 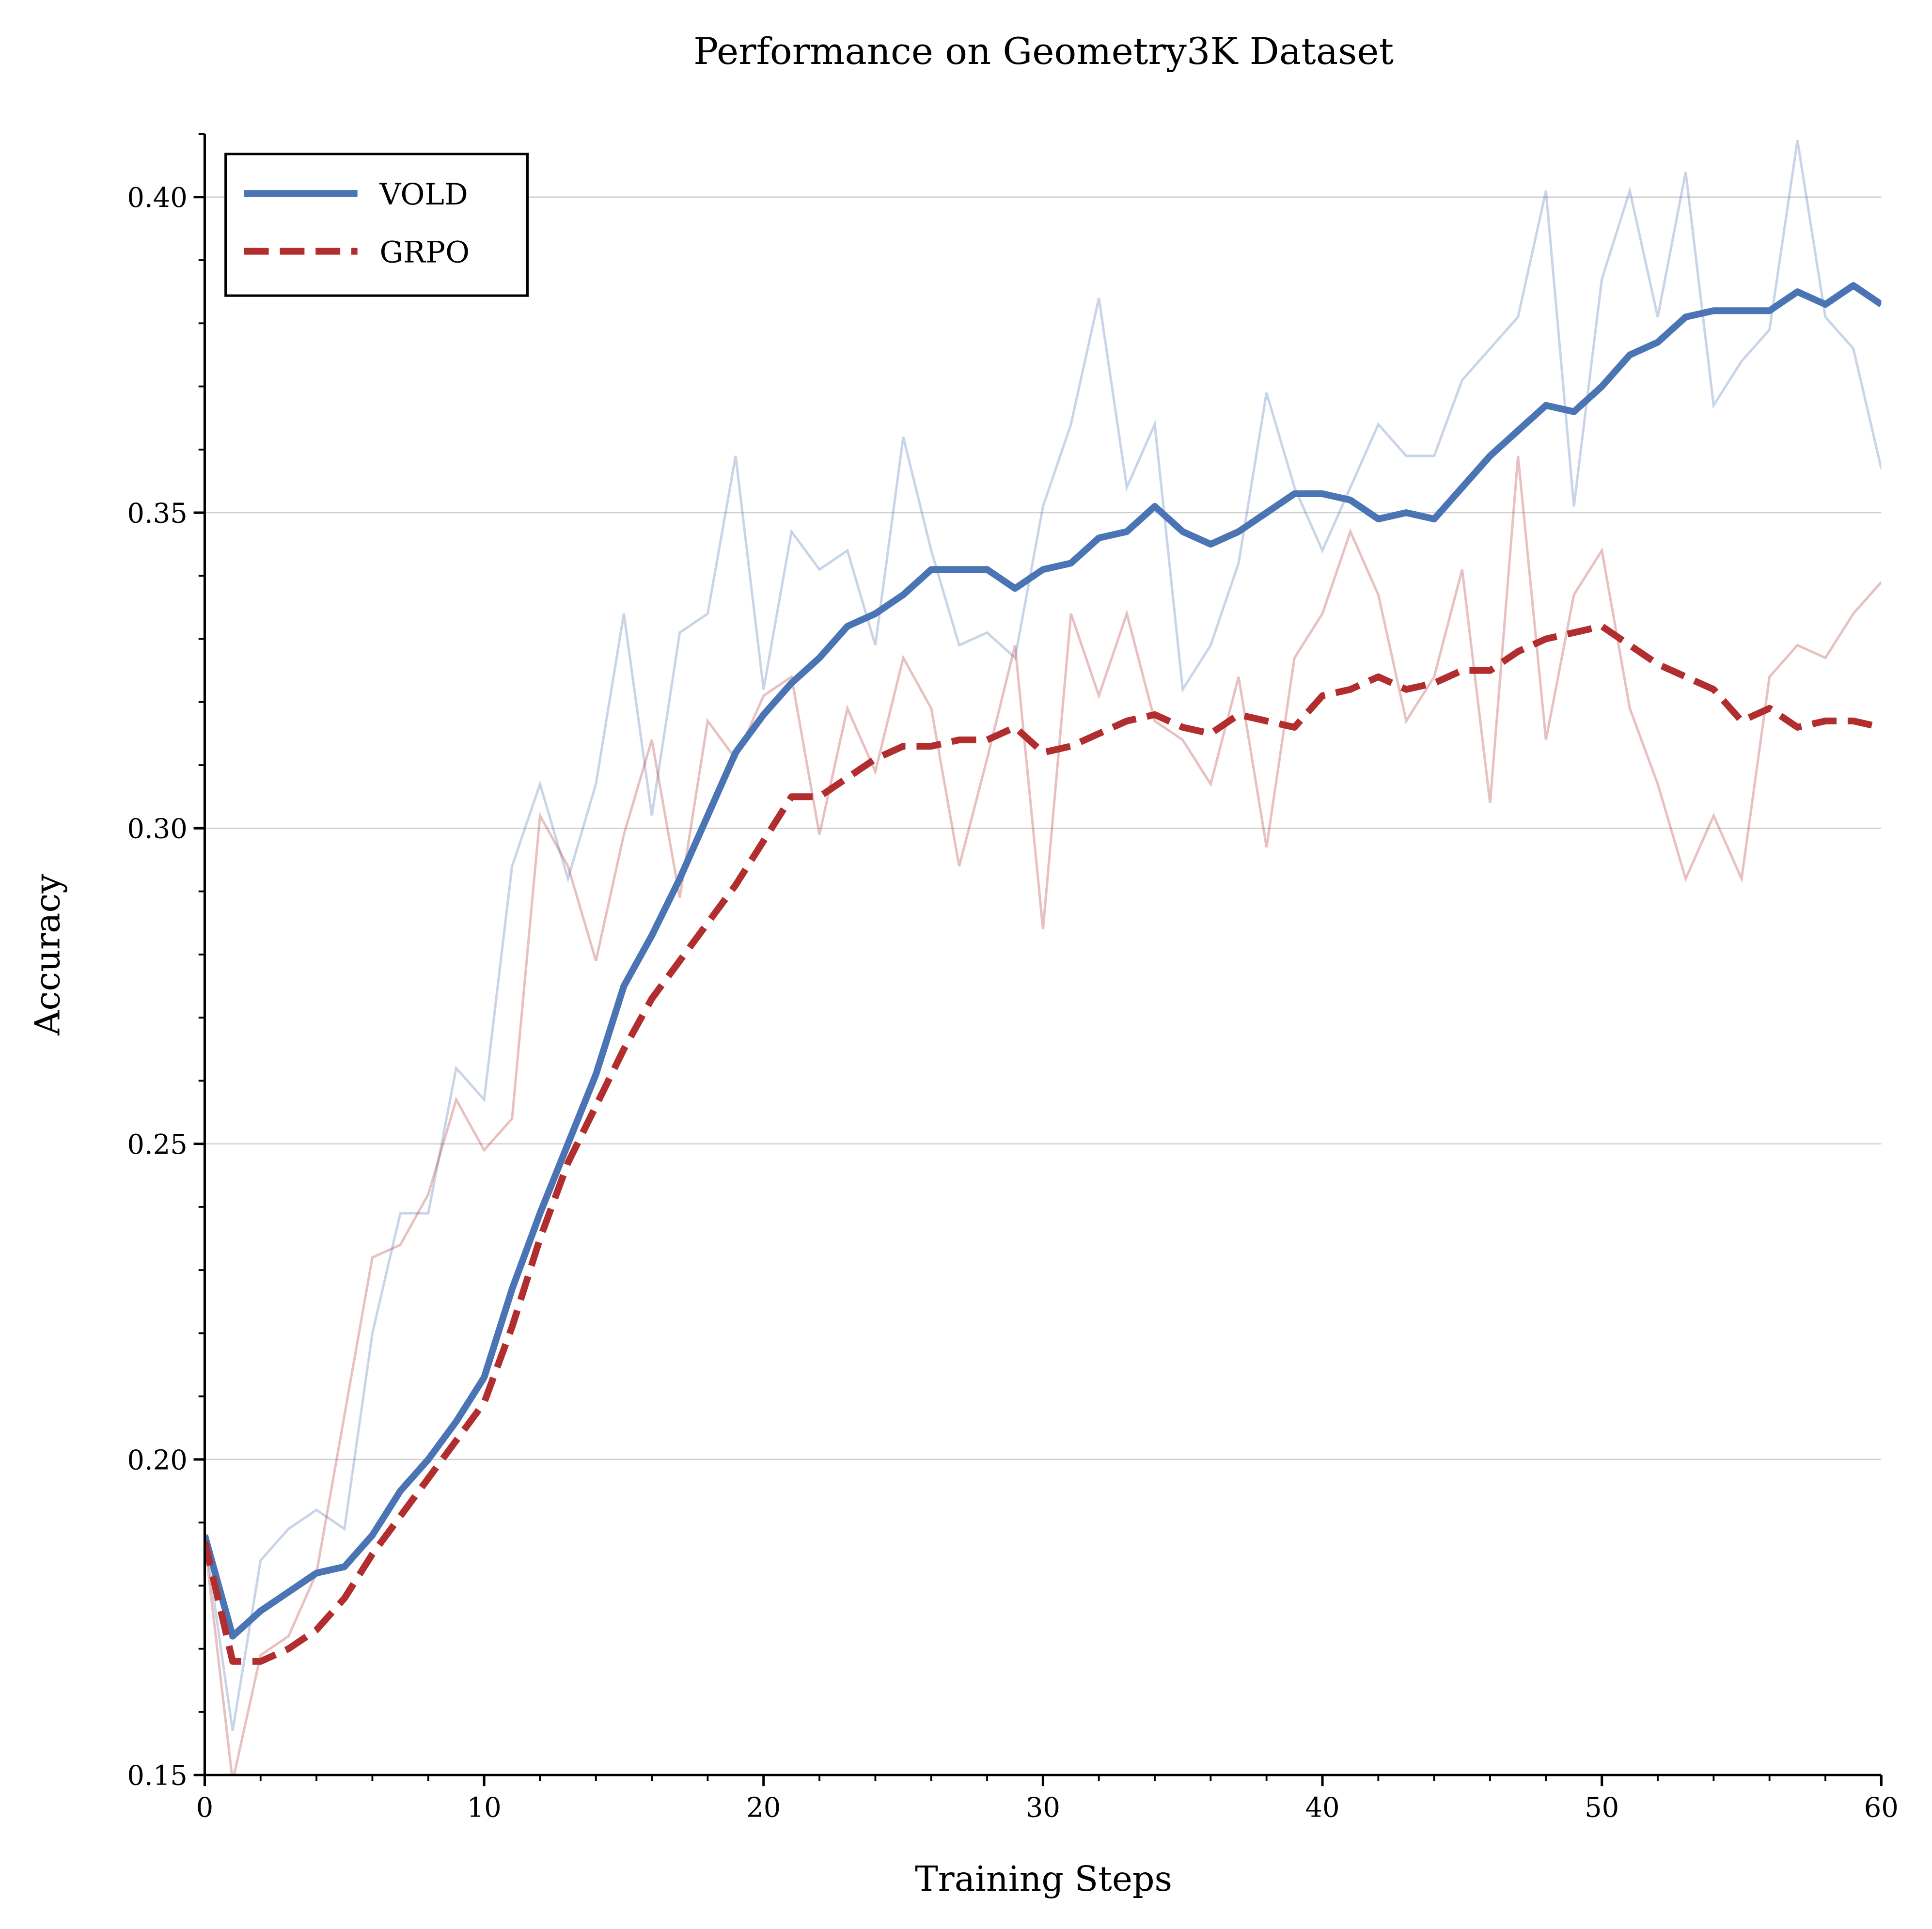 What do you see at coordinates (1322, 1808) in the screenshot?
I see `x-tick-label: 40` at bounding box center [1322, 1808].